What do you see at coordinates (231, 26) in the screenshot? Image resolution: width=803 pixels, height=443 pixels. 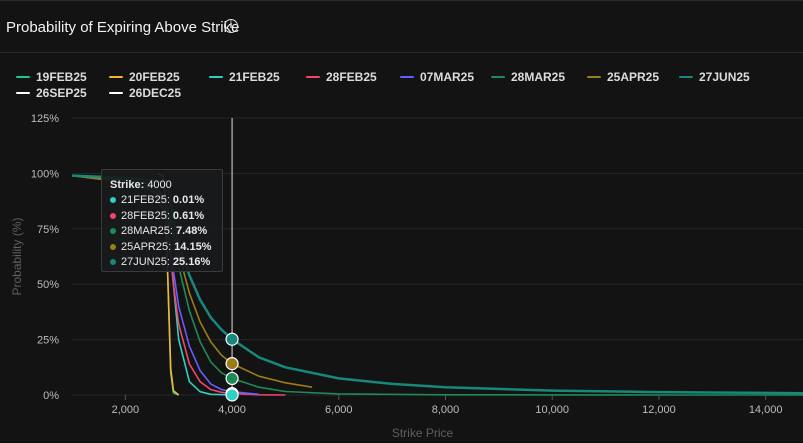 I see `info-circle-icon: i` at bounding box center [231, 26].